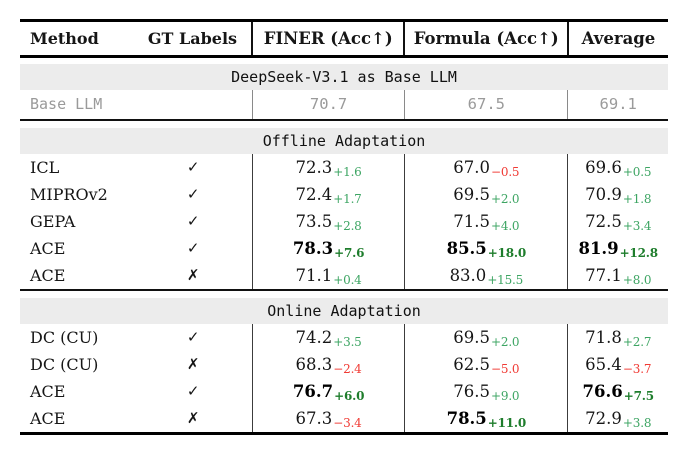 The height and width of the screenshot is (462, 689). I want to click on finer-cell: 78.3 +7.6, so click(327, 248).